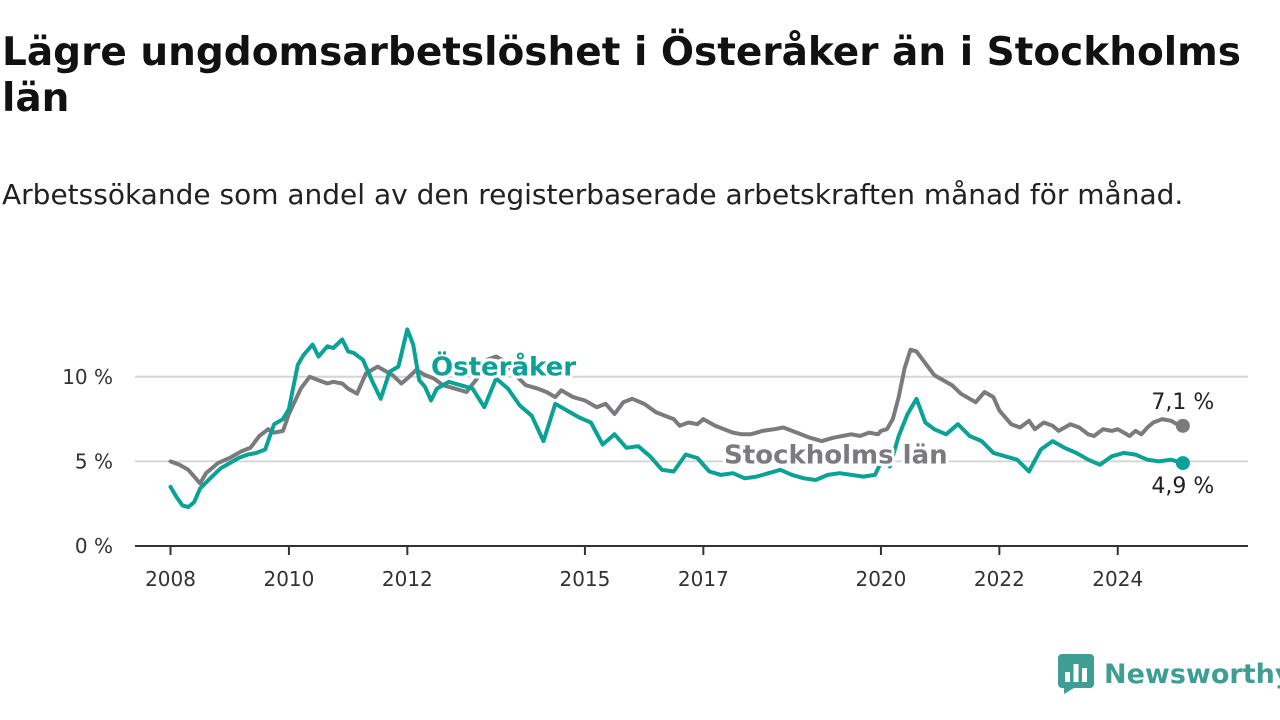  What do you see at coordinates (1076, 674) in the screenshot?
I see `newsworthy-logo-icon` at bounding box center [1076, 674].